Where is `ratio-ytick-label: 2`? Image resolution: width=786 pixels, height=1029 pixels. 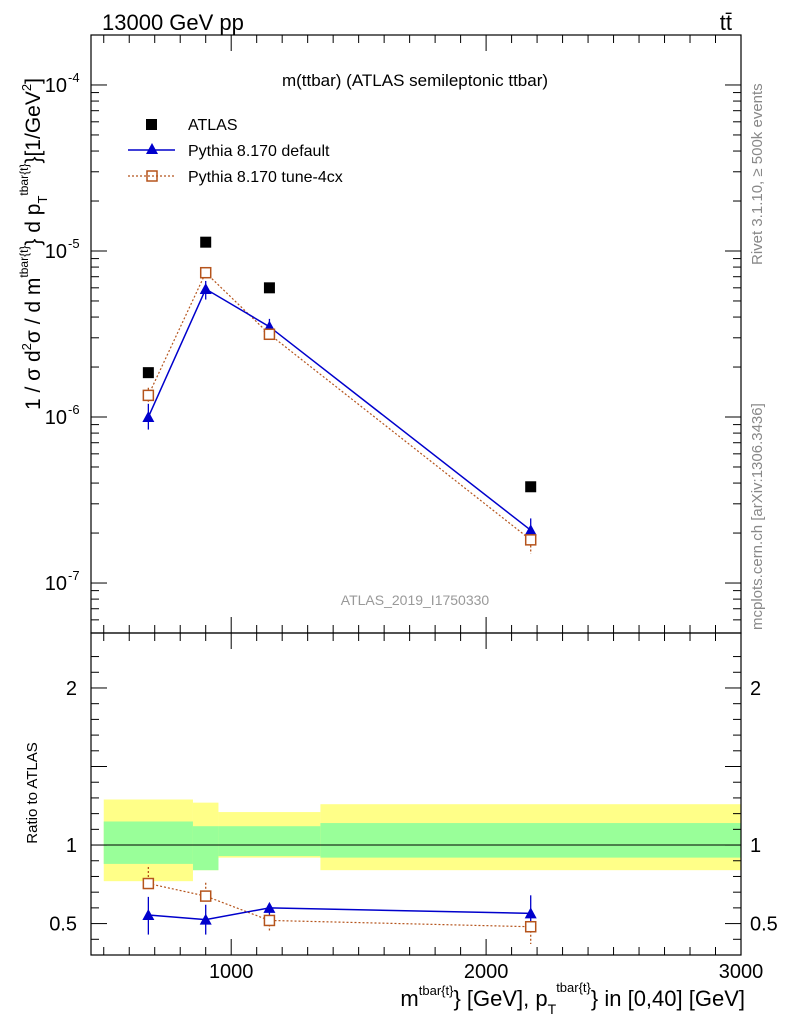
ratio-ytick-label: 2 is located at coordinates (71, 689).